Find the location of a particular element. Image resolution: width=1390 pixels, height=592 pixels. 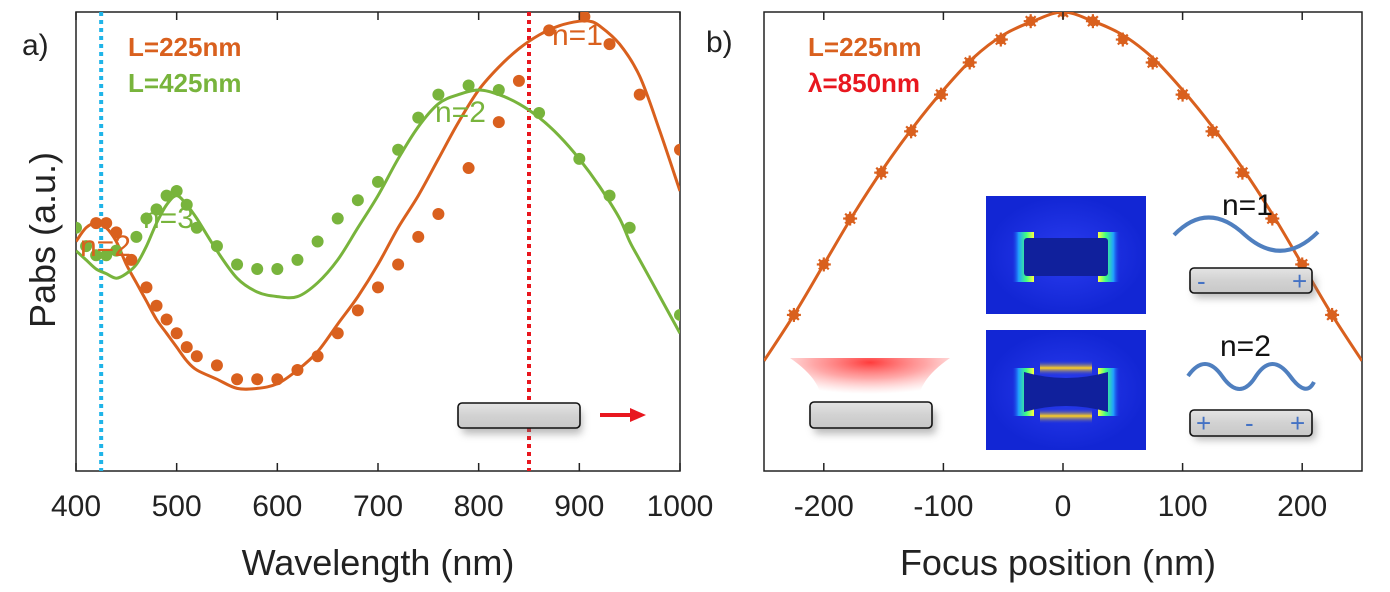

panel-a-y-axis-title: Pabs (a.u.) is located at coordinates (42, 240).